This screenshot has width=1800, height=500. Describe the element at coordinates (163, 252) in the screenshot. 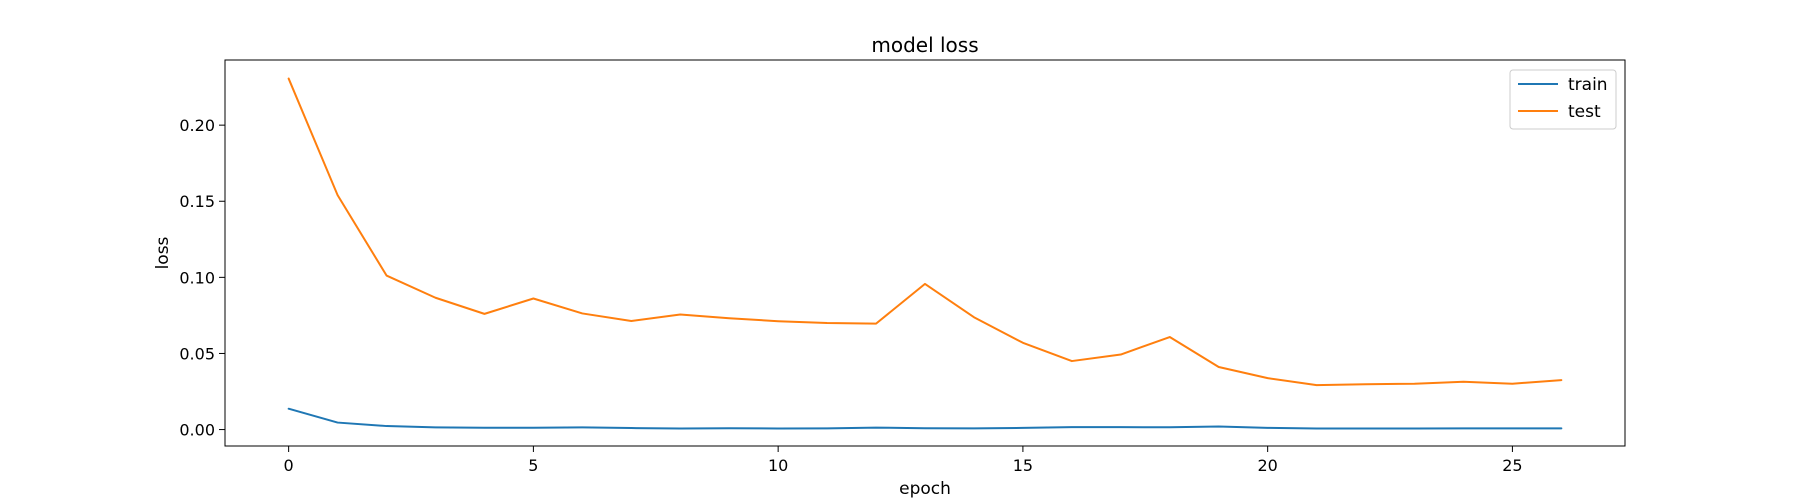

I see `y-axis-label: loss` at that location.